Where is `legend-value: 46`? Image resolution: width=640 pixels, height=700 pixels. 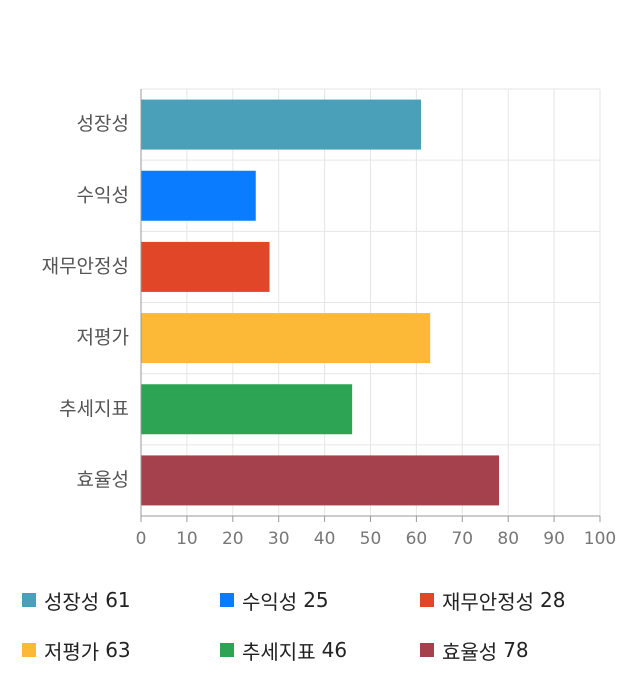
legend-value: 46 is located at coordinates (334, 650).